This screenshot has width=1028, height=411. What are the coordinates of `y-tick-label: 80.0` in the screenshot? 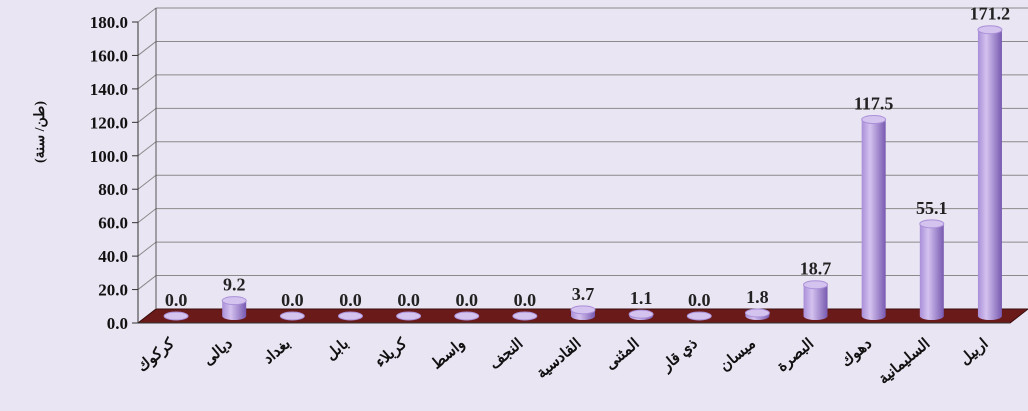 It's located at (113, 189).